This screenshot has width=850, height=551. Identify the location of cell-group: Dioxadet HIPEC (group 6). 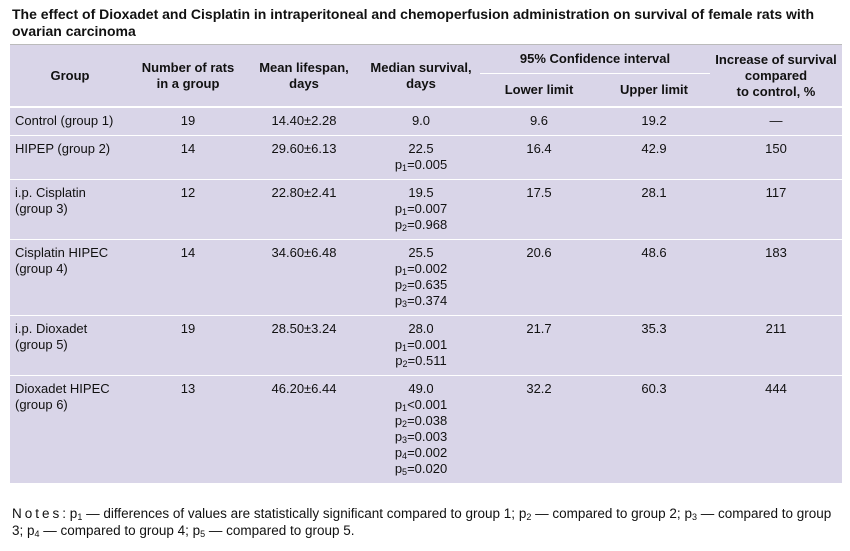
(62, 396).